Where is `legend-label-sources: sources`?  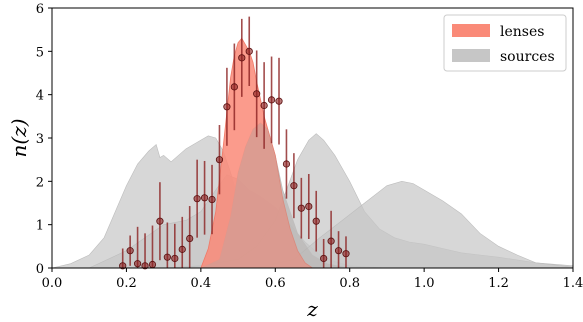 legend-label-sources: sources is located at coordinates (527, 57).